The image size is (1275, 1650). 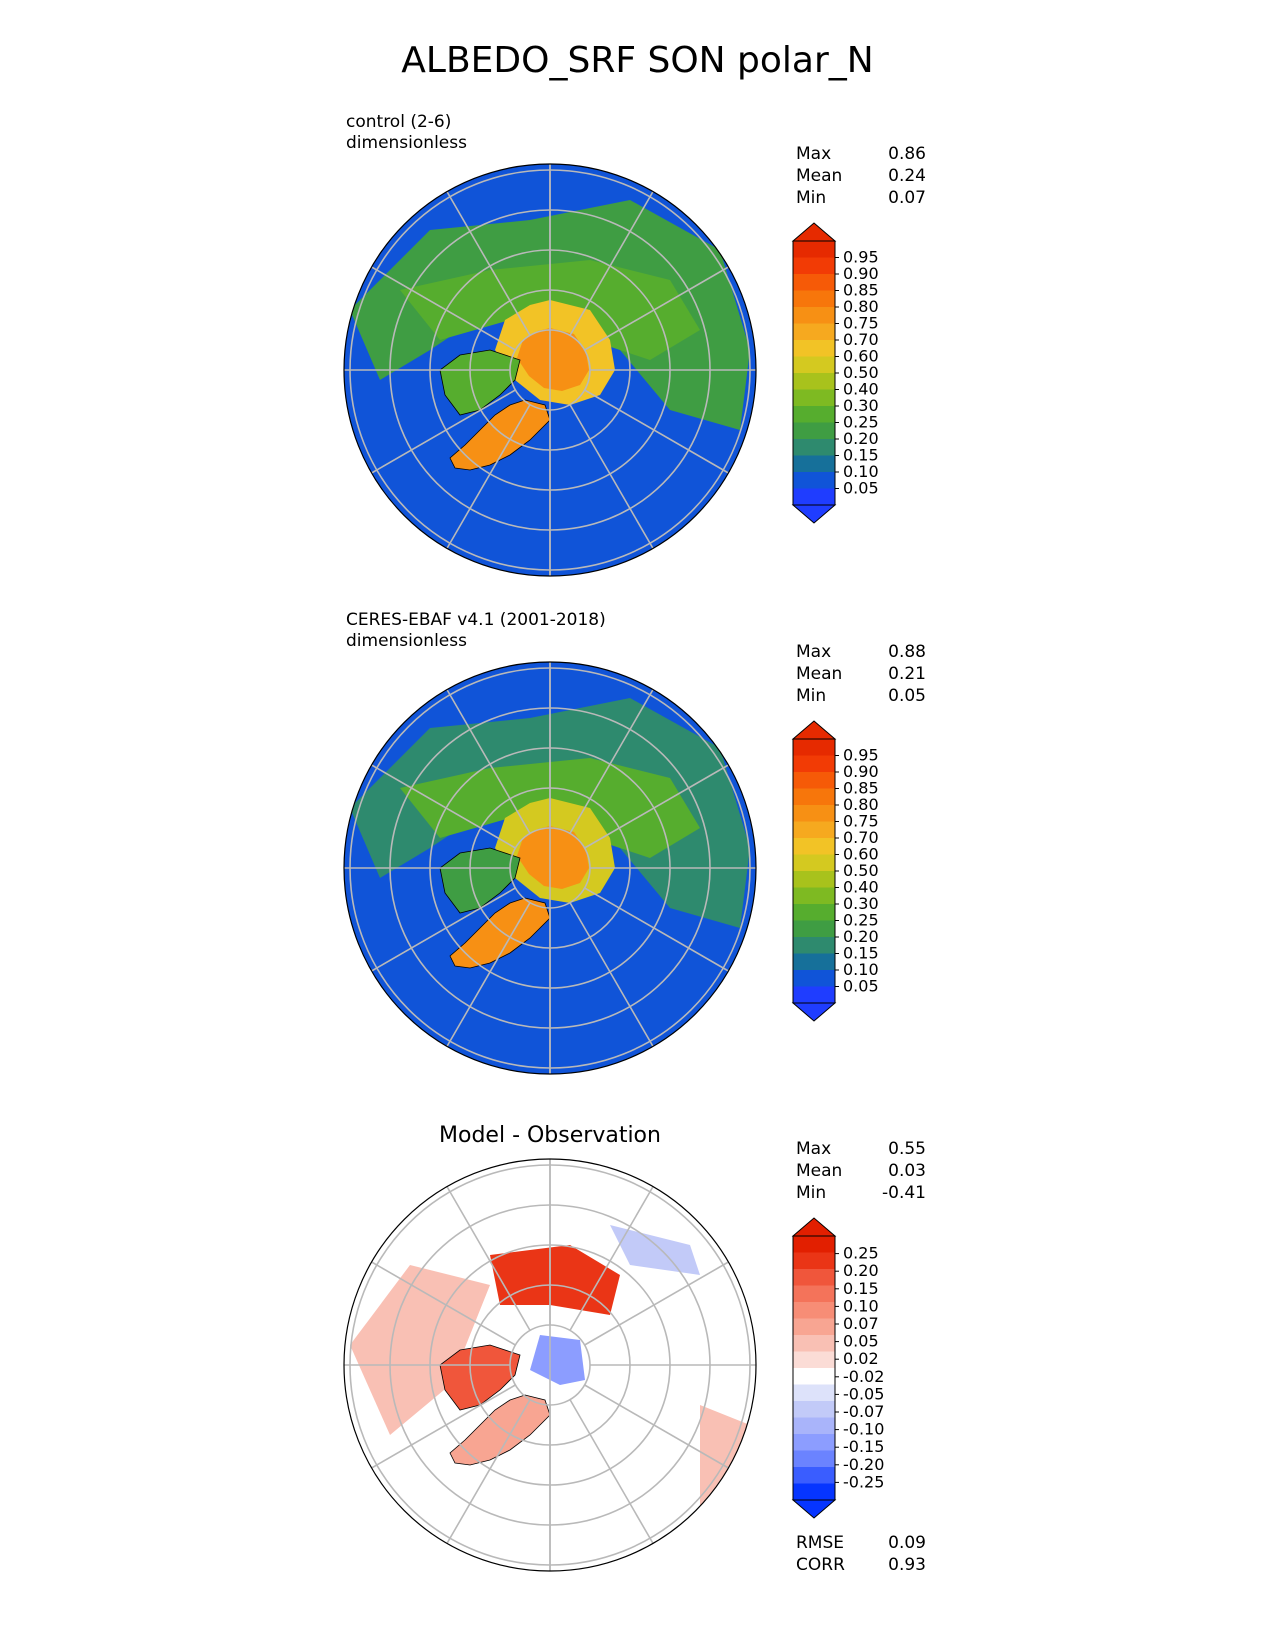 What do you see at coordinates (861, 903) in the screenshot?
I see `colorbar-tick-label: 0.30` at bounding box center [861, 903].